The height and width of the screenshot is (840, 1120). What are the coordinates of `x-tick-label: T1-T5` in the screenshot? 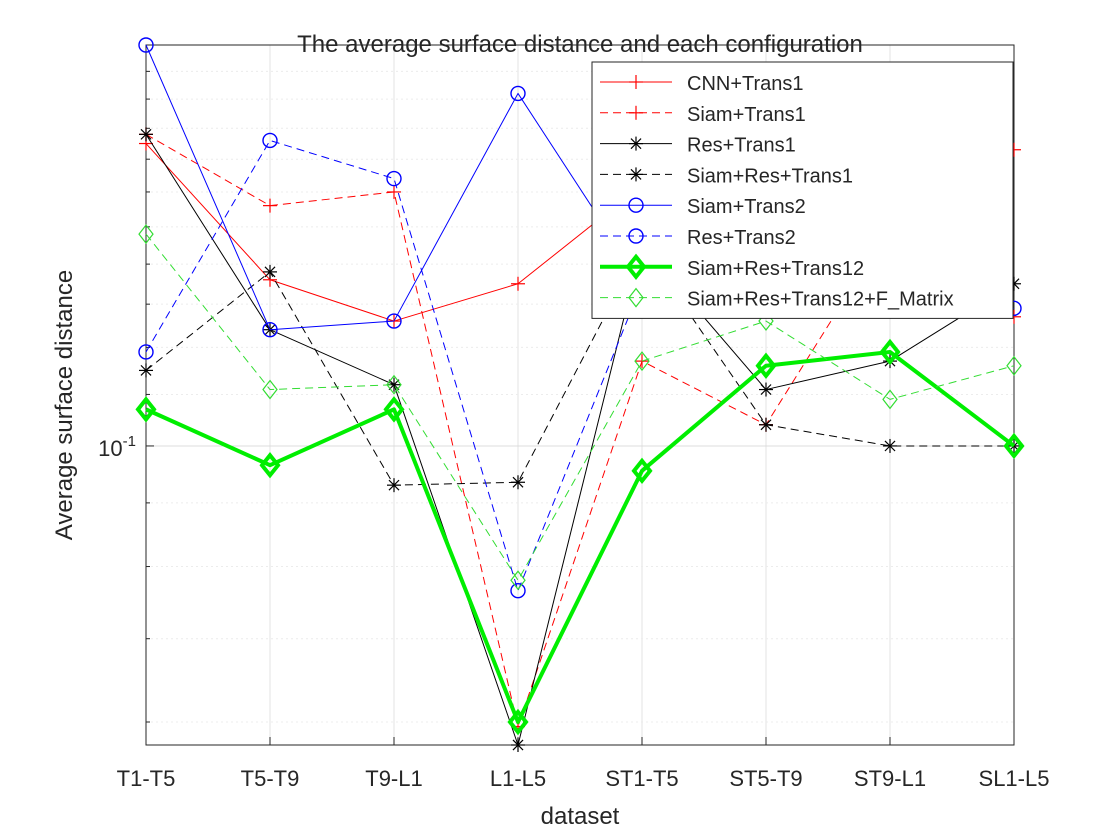 It's located at (146, 778).